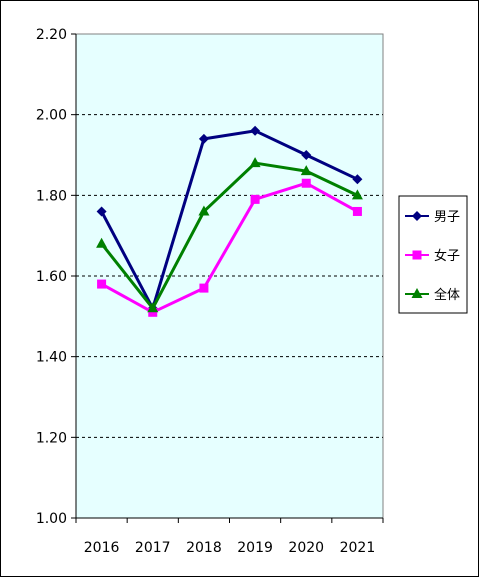 The height and width of the screenshot is (578, 479). I want to click on x-tick-label: 2019, so click(255, 548).